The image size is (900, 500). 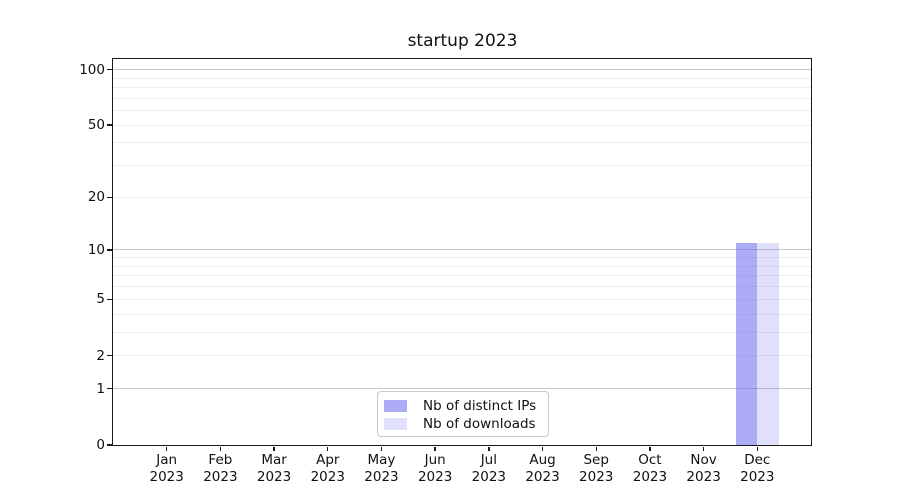 I want to click on bar-nb-of-distinct-ips, so click(x=746, y=343).